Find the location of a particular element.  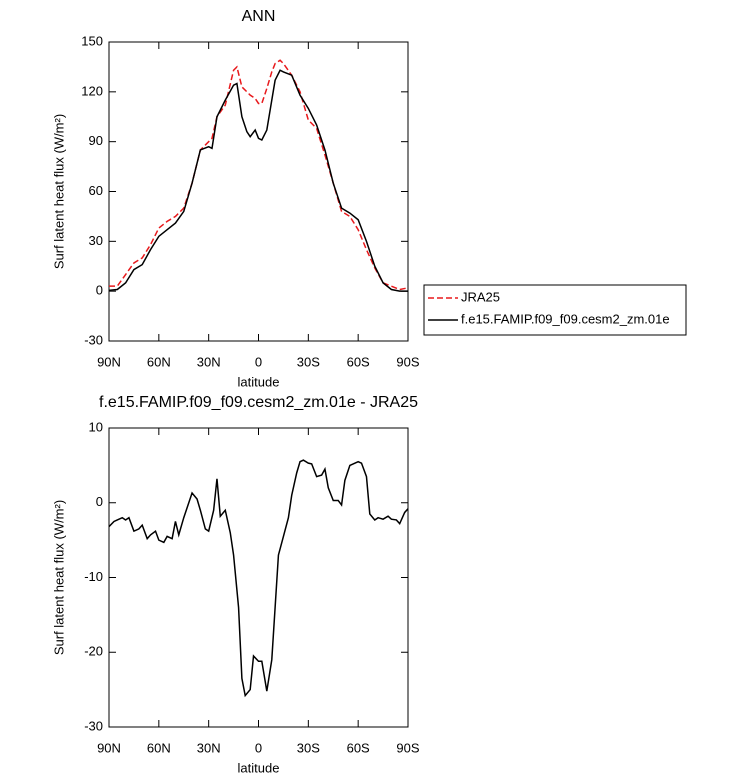

y-tick-label: 10 is located at coordinates (96, 426).